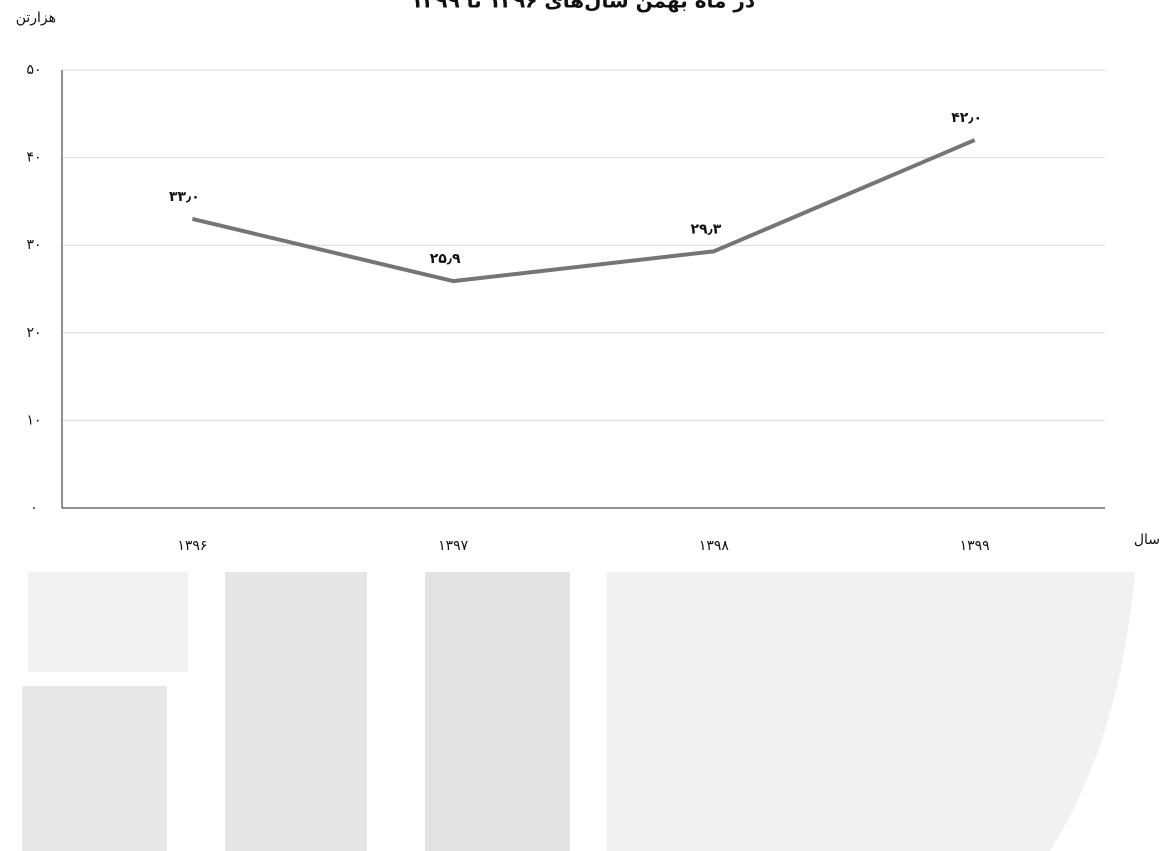 Image resolution: width=1166 pixels, height=851 pixels. Describe the element at coordinates (184, 197) in the screenshot. I see `data-label: ۳۳٫۰` at that location.